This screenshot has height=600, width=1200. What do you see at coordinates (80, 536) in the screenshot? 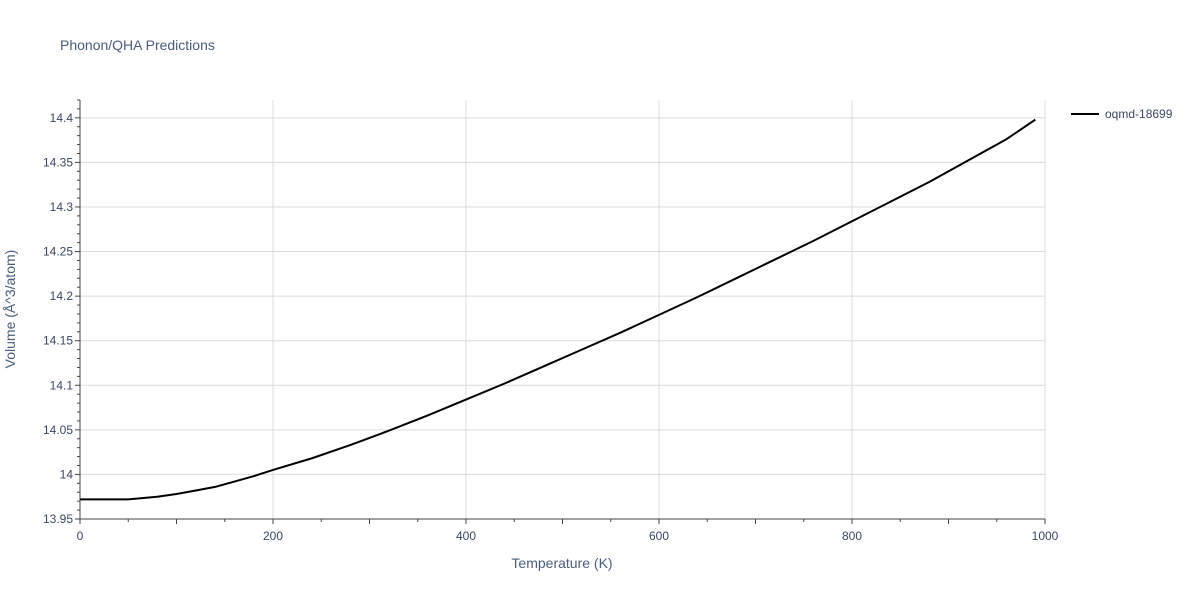
I see `x-tick-label: 0` at bounding box center [80, 536].